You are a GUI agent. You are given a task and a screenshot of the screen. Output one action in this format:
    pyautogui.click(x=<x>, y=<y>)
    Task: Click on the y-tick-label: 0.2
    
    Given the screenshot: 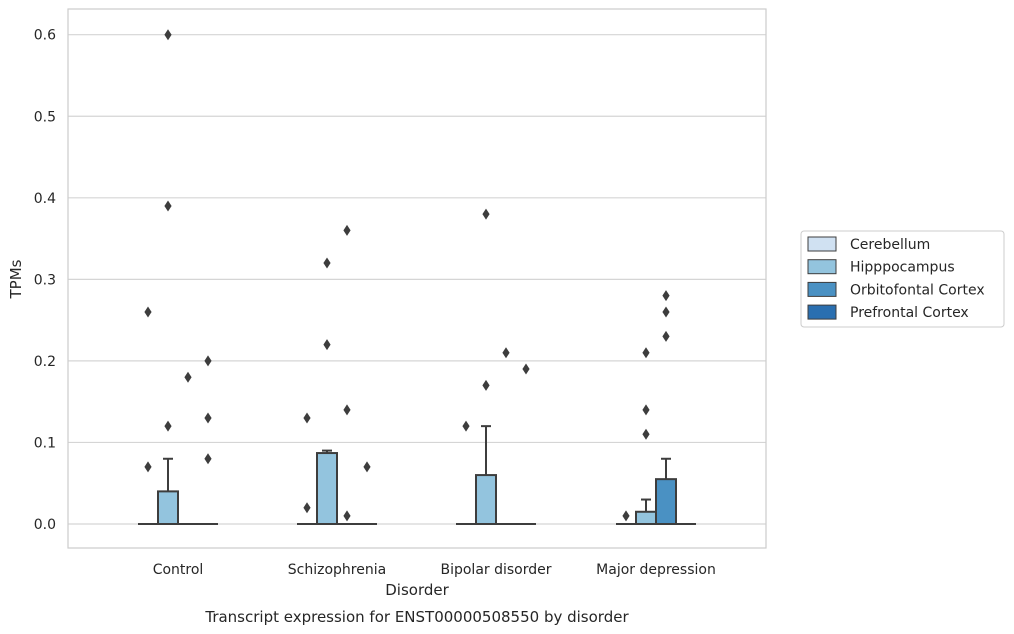 What is the action you would take?
    pyautogui.click(x=45, y=362)
    